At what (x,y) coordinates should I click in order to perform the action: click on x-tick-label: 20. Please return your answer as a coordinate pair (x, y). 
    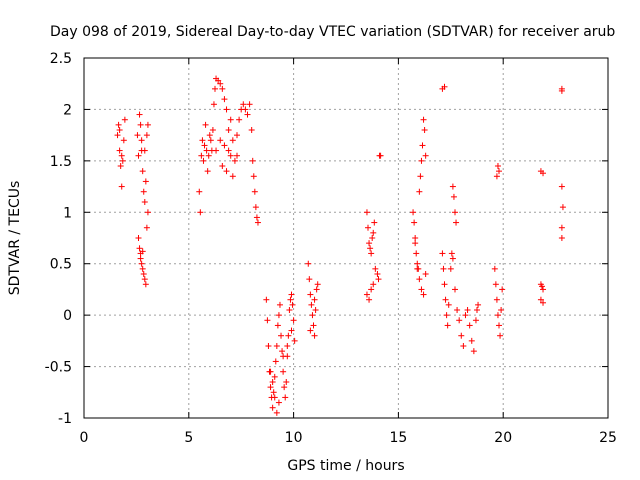
    Looking at the image, I should click on (503, 438).